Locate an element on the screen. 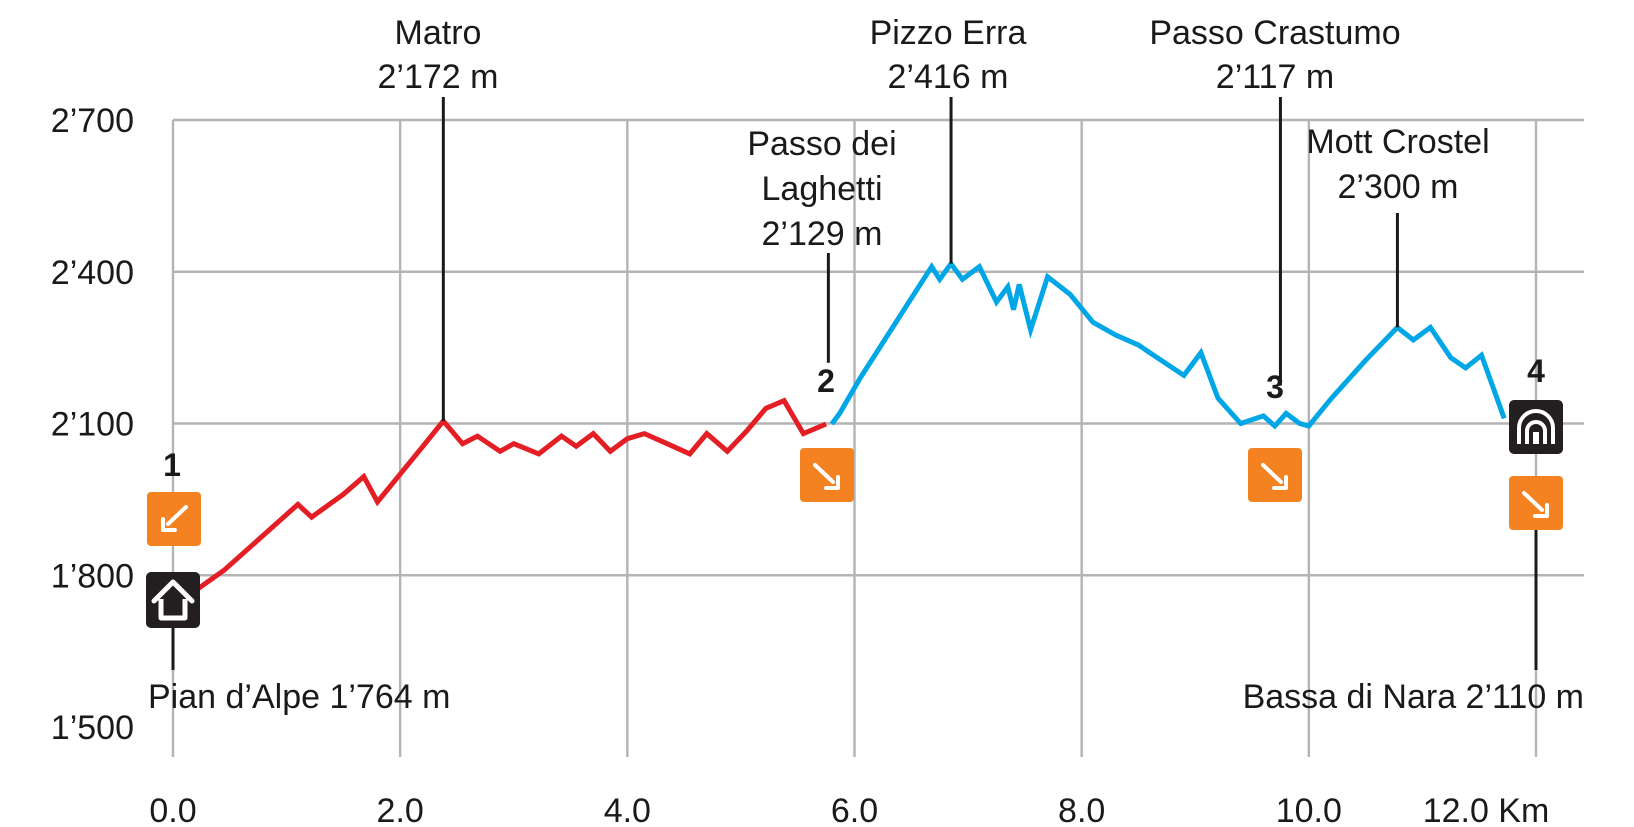 Image resolution: width=1634 pixels, height=827 pixels. annotation-laghetti-name-line2: Laghetti is located at coordinates (822, 189).